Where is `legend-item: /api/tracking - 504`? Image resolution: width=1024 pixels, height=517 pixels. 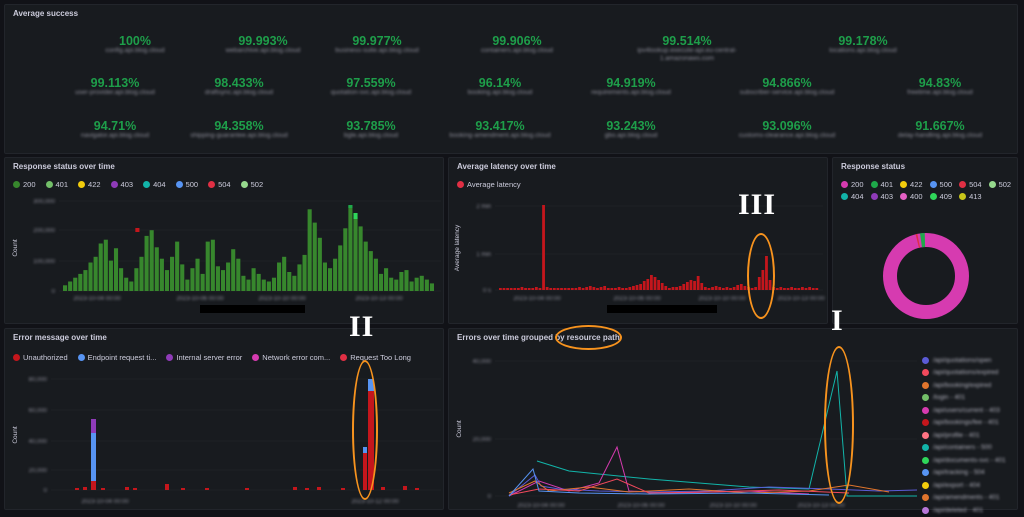
legend-item: /api/tracking - 504 is located at coordinates (970, 473).